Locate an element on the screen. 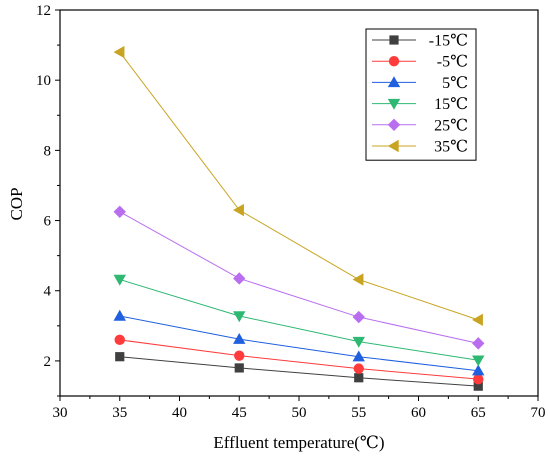  x-axis: 30 35 40 45 50 55 60 65 70 is located at coordinates (299, 408).